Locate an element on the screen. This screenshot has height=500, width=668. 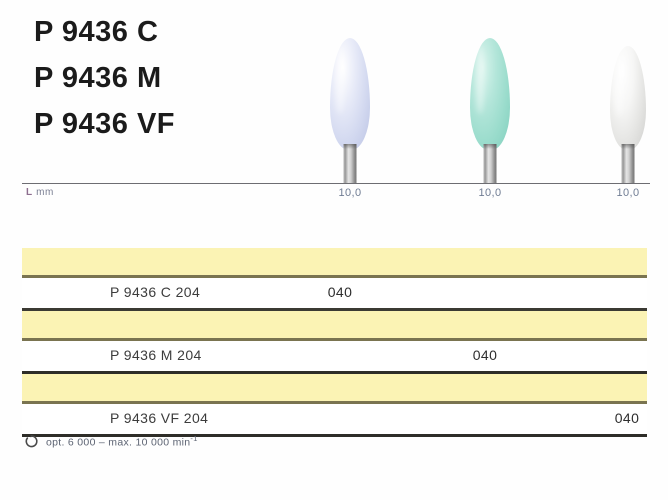
order-code: P 9436 C 204 is located at coordinates (155, 292).